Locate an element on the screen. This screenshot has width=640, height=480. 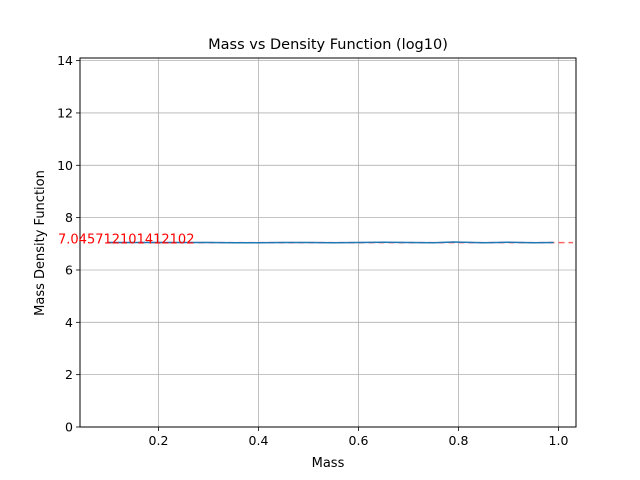
x-tick-label: 0.4 is located at coordinates (259, 440).